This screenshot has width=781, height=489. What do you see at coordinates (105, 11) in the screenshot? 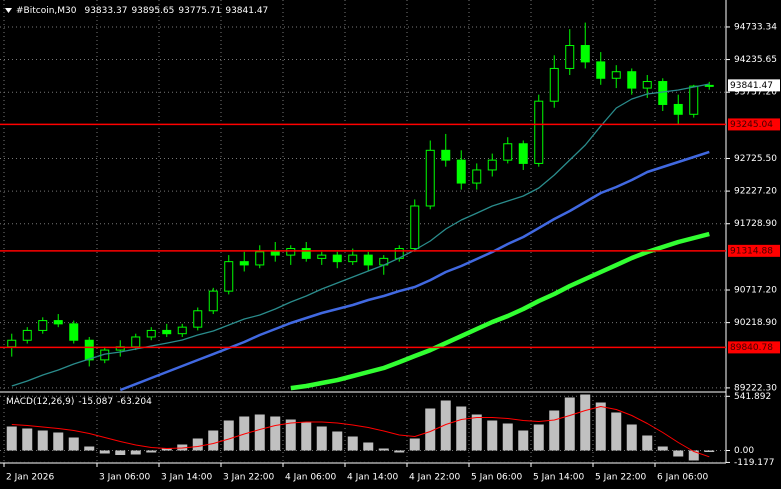
I see `open-value: 93833.37` at bounding box center [105, 11].